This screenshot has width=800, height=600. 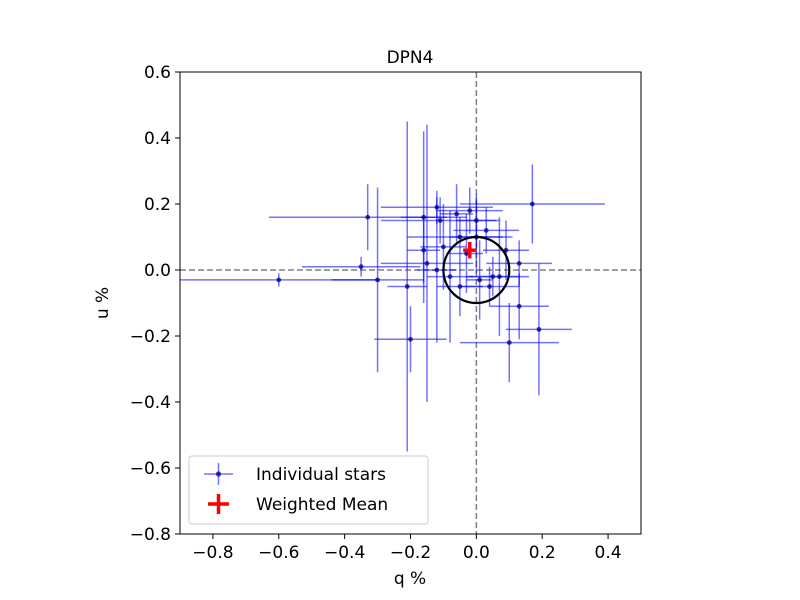 What do you see at coordinates (409, 273) in the screenshot?
I see `markers-individual-stars` at bounding box center [409, 273].